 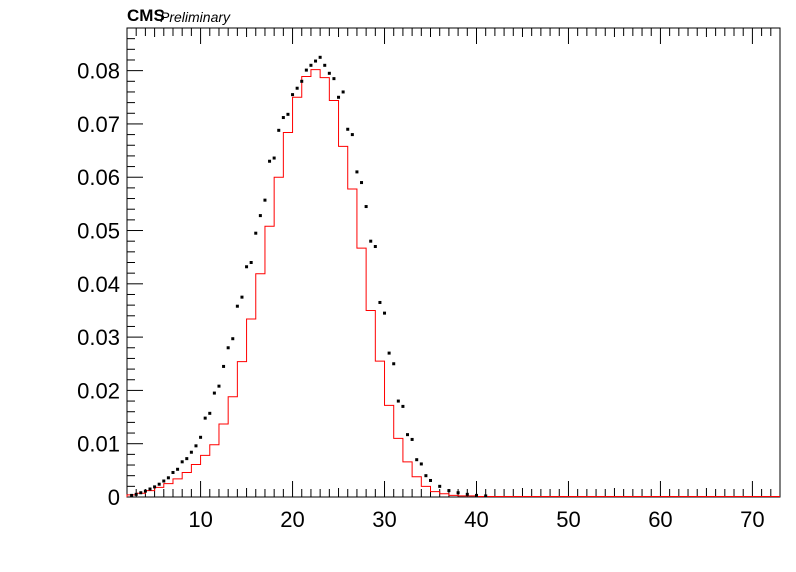 I want to click on y-tick-label: 0, so click(x=114, y=497).